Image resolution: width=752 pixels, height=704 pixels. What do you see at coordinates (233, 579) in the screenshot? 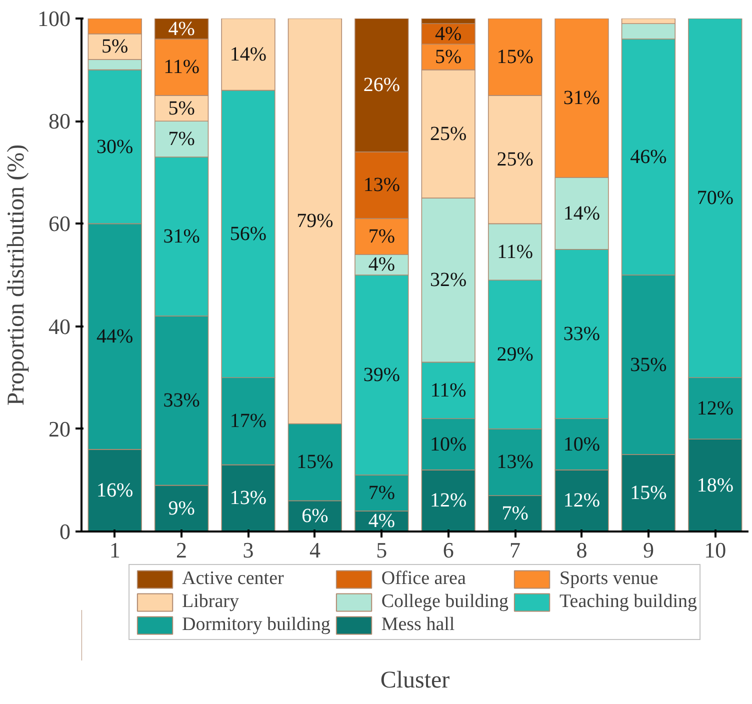
I see `legend-label: Active center` at bounding box center [233, 579].